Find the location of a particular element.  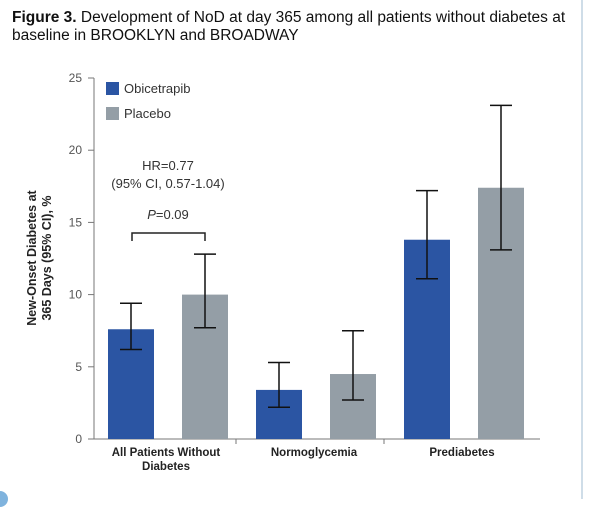

y-axis-title-line2: 365 Days (95% CI), % is located at coordinates (47, 257).